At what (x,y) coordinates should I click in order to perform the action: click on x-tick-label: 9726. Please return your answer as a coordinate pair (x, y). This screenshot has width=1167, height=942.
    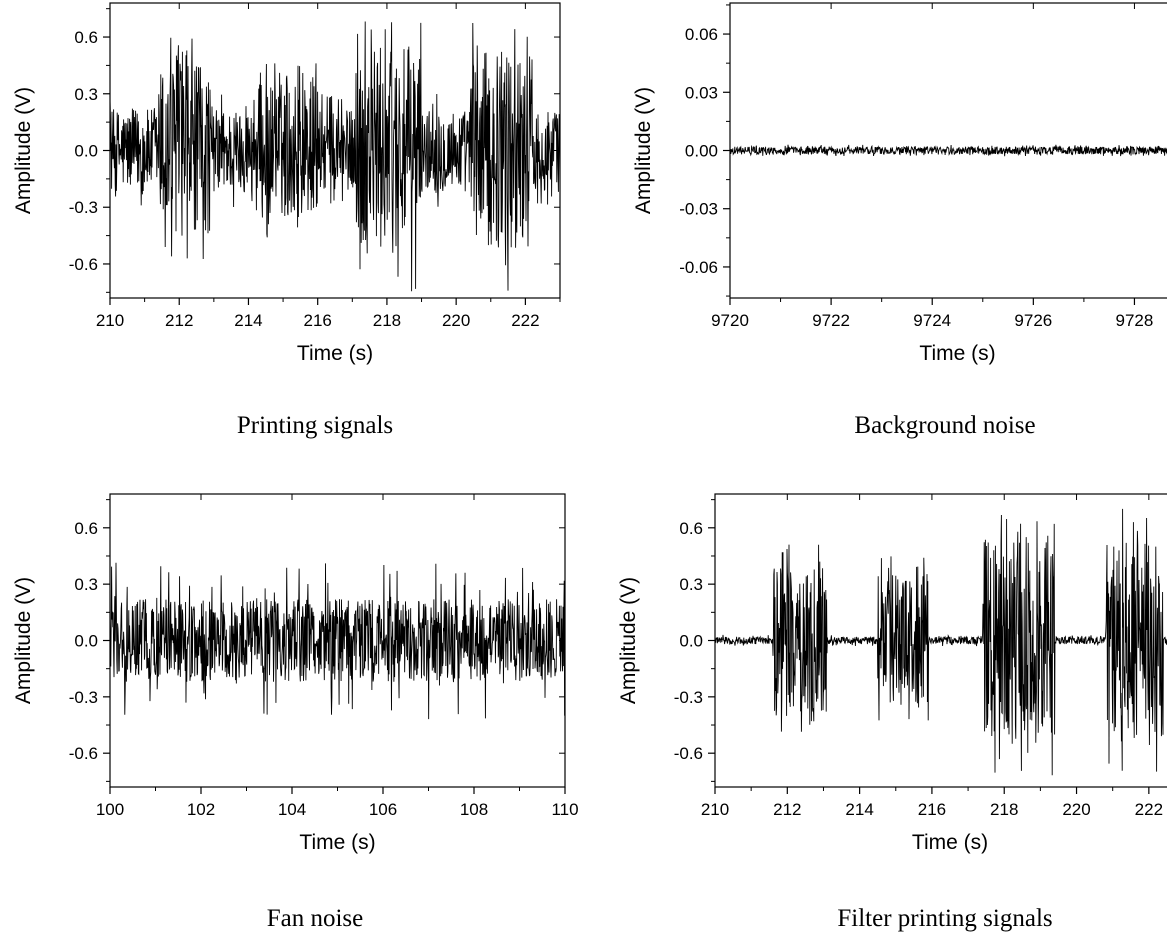
    Looking at the image, I should click on (1033, 320).